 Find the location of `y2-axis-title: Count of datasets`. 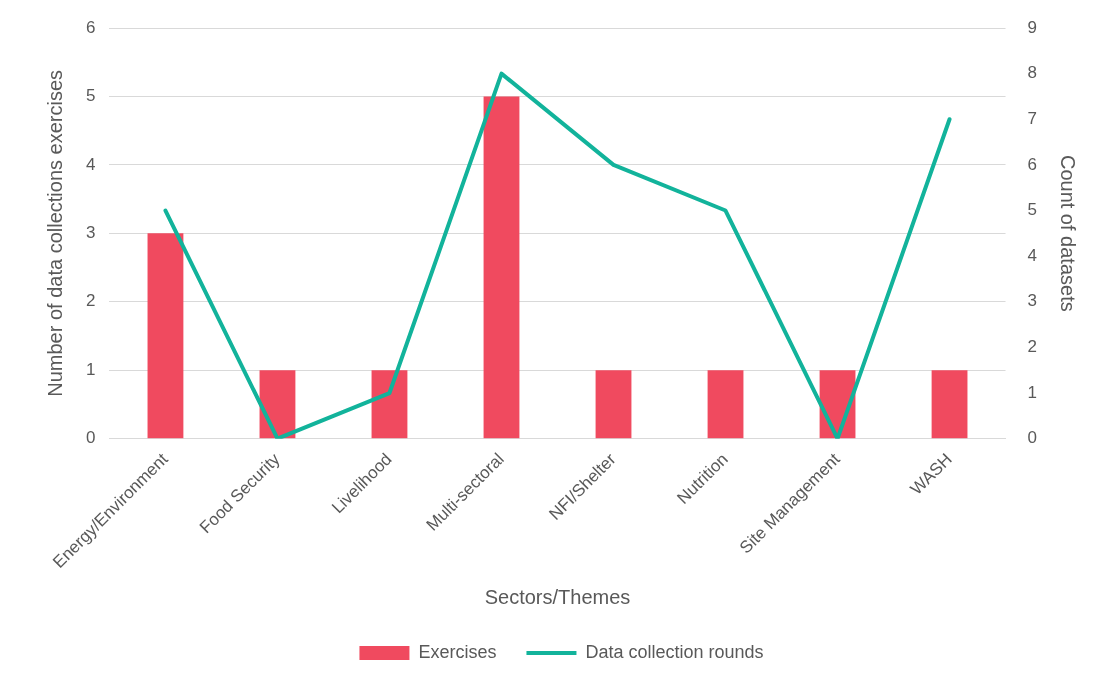

y2-axis-title: Count of datasets is located at coordinates (1068, 233).